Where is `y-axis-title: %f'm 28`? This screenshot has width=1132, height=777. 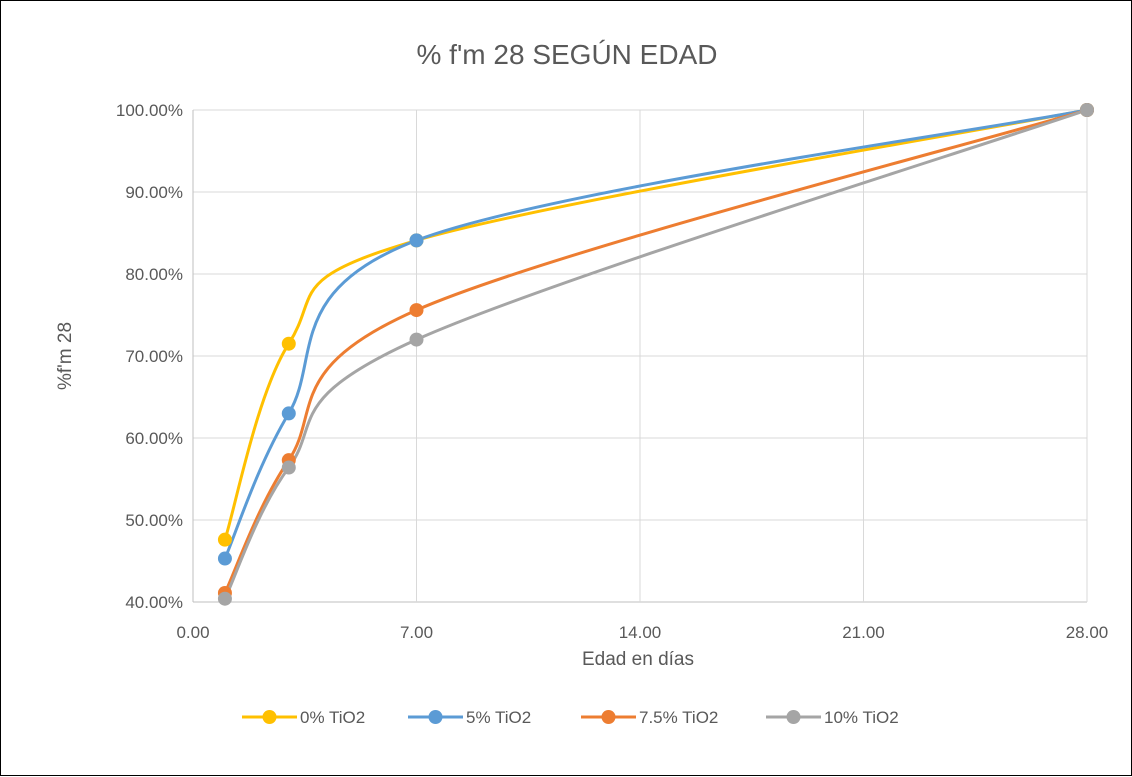
y-axis-title: %f'm 28 is located at coordinates (65, 356).